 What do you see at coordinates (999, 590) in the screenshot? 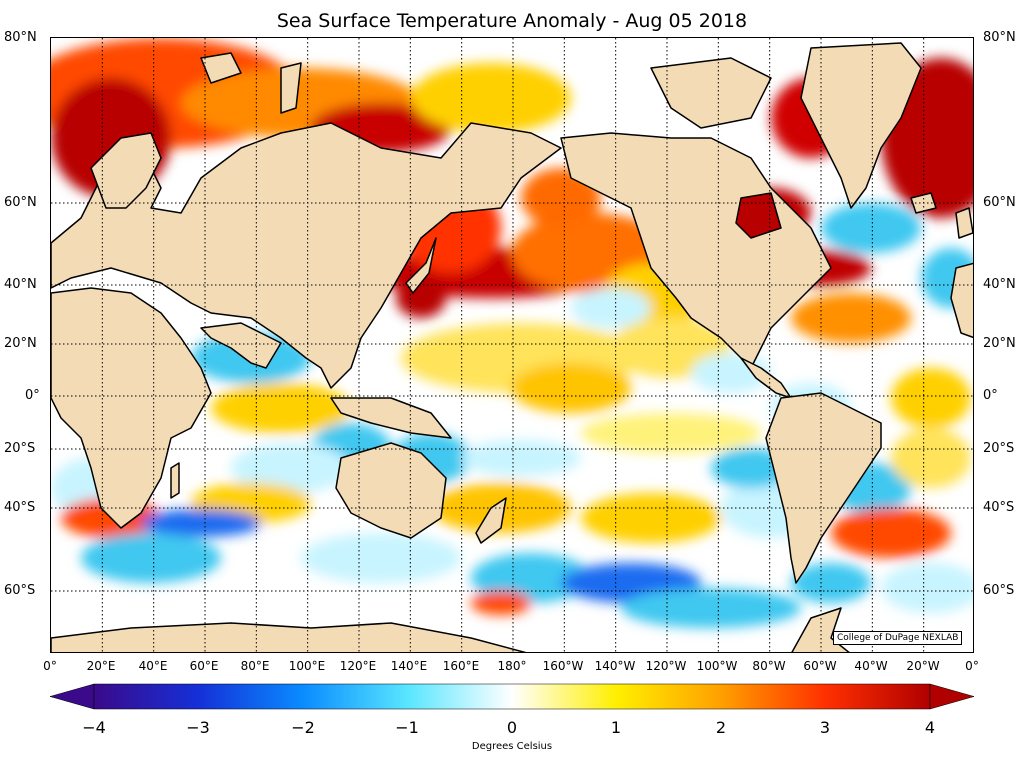
I see `lat-label-right: 60°S` at bounding box center [999, 590].